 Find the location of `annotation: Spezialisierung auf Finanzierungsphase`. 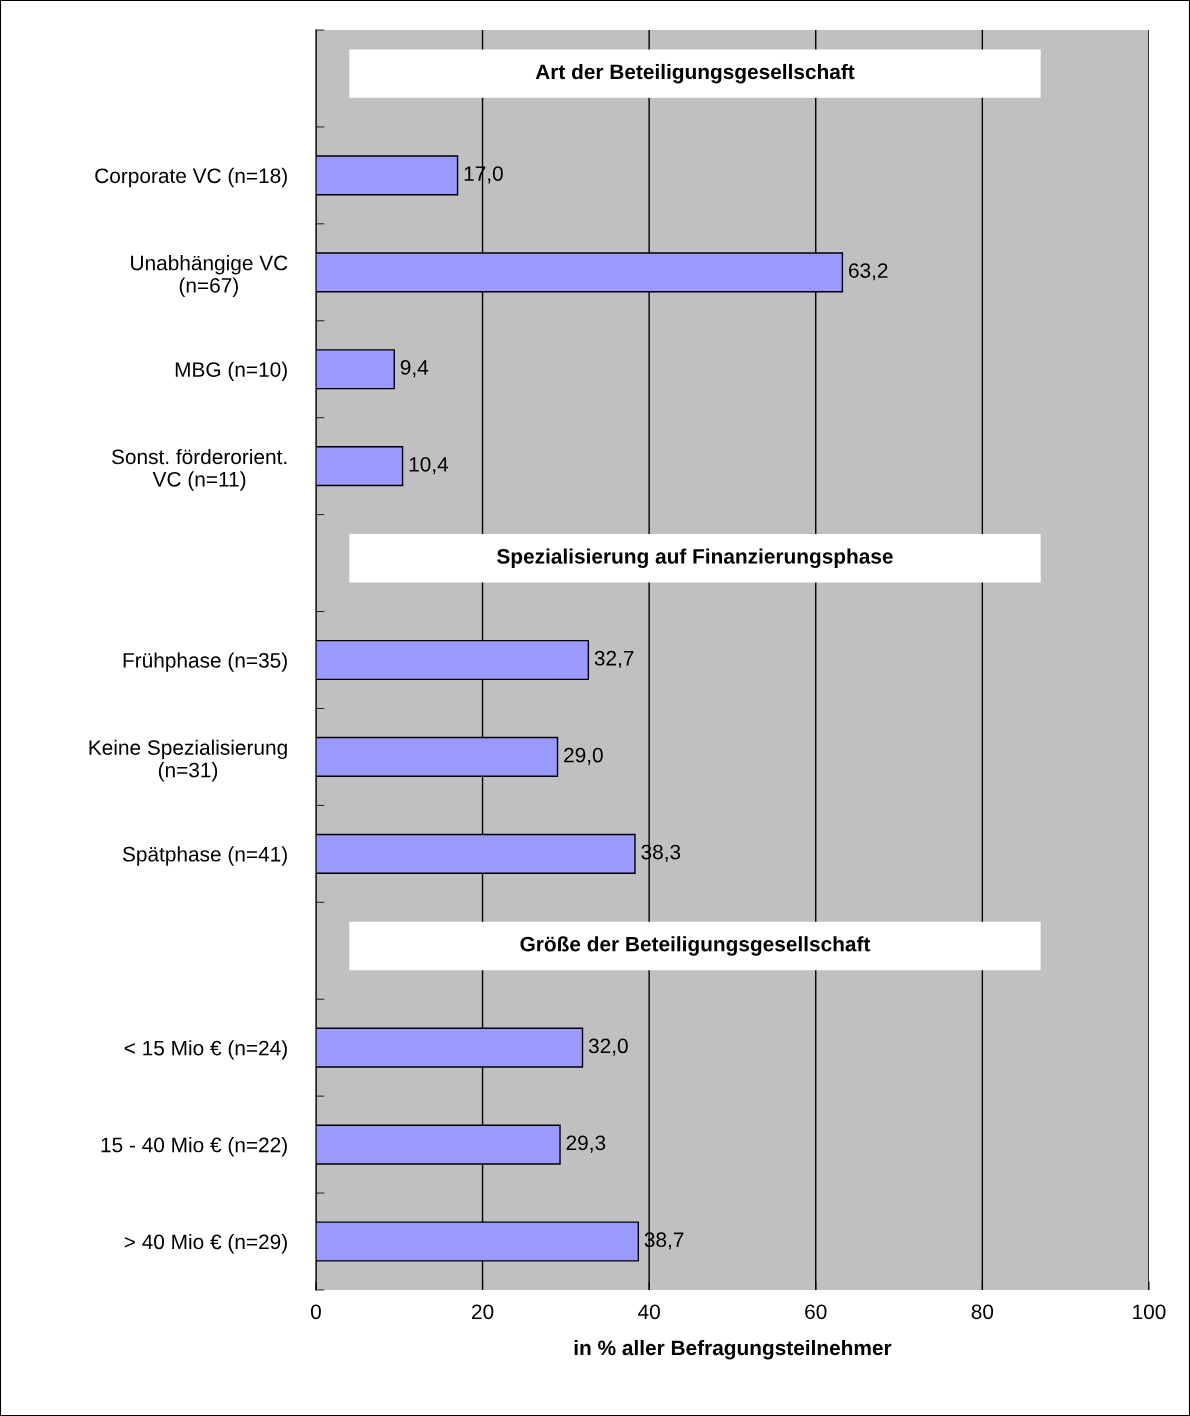

annotation: Spezialisierung auf Finanzierungsphase is located at coordinates (695, 558).